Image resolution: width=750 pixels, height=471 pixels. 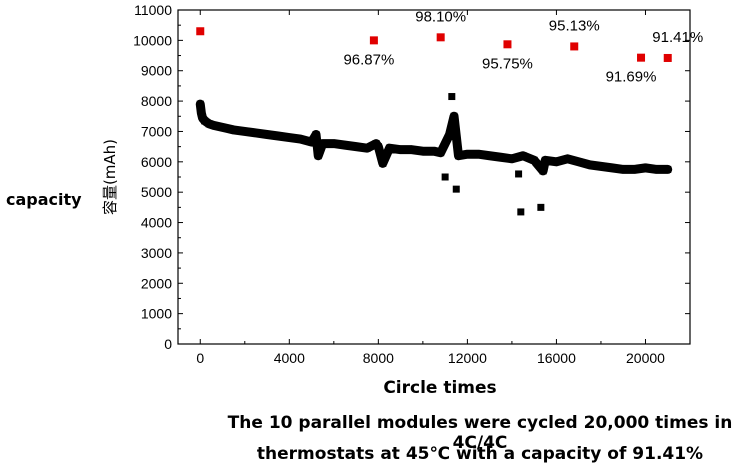 What do you see at coordinates (556, 358) in the screenshot?
I see `x-tick-label: 16000` at bounding box center [556, 358].